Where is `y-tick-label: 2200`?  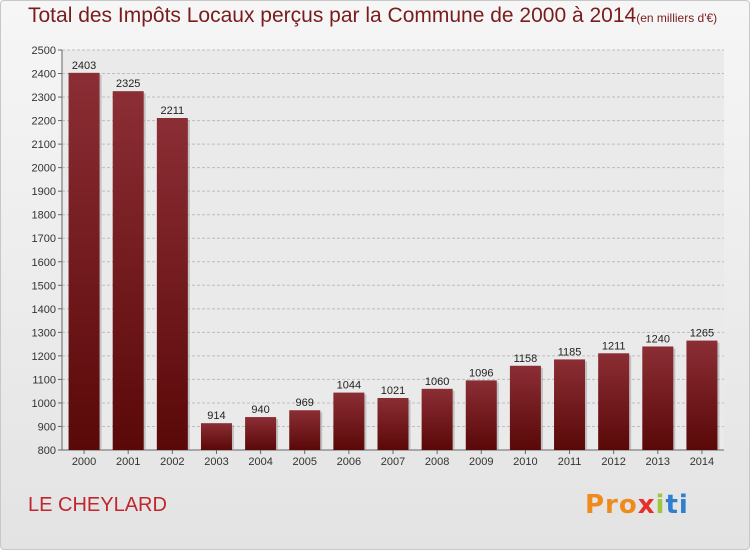
y-tick-label: 2200 is located at coordinates (44, 122).